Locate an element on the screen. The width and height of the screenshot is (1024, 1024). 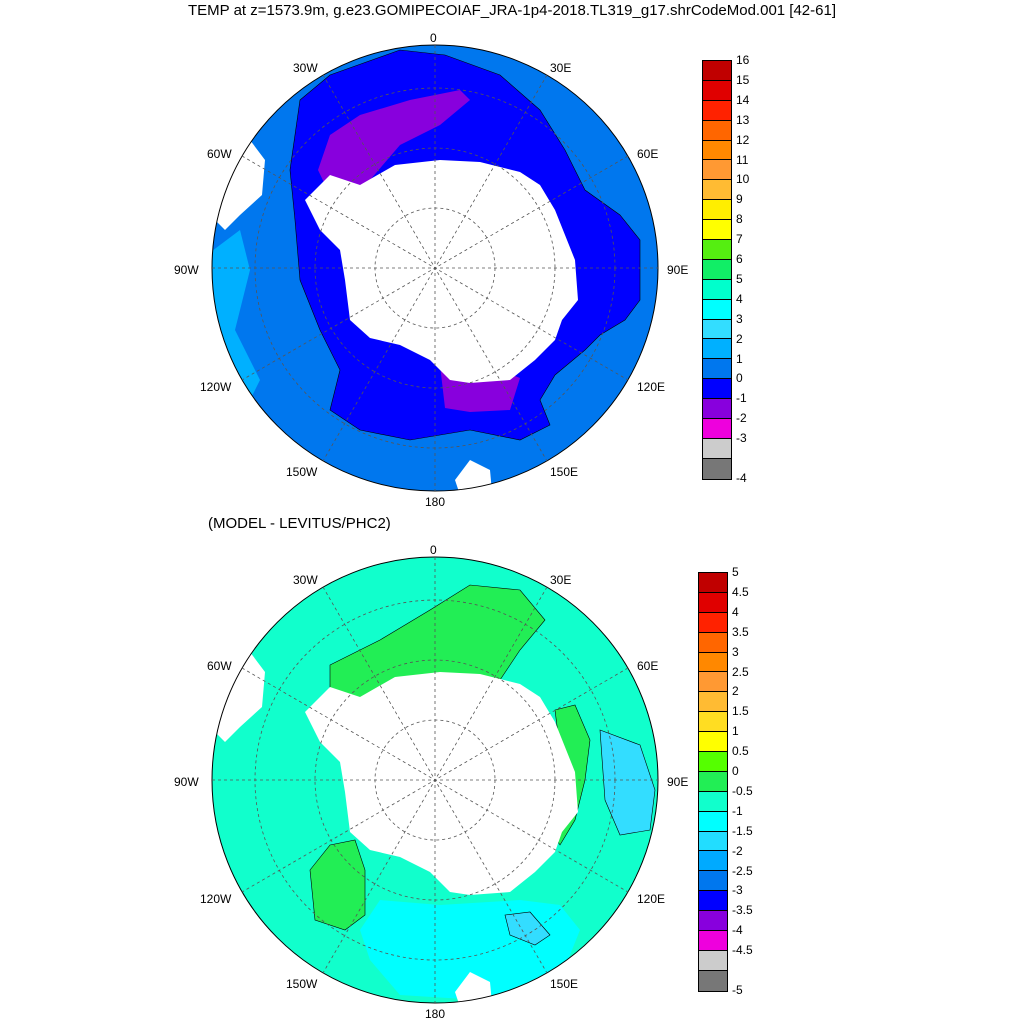
colorbar-label: 4 is located at coordinates (739, 298).